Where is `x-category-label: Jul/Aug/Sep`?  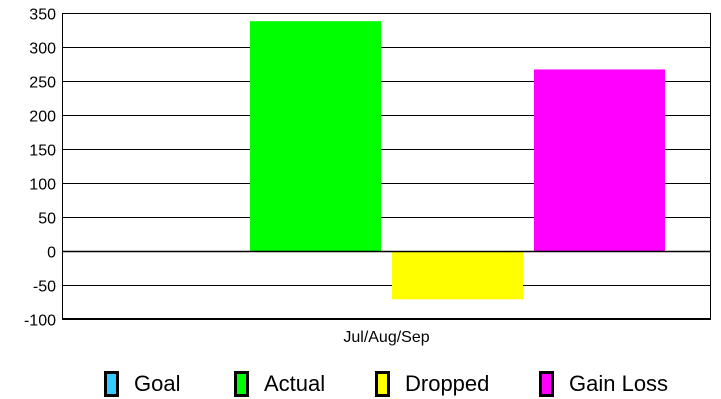
x-category-label: Jul/Aug/Sep is located at coordinates (386, 337).